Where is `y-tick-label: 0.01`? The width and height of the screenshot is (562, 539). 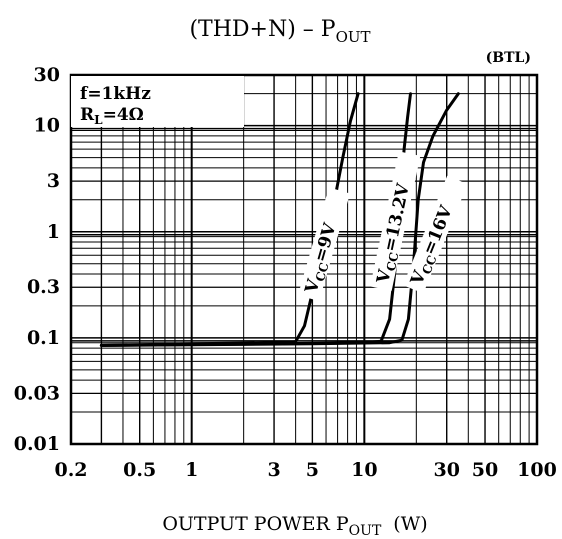 y-tick-label: 0.01 is located at coordinates (37, 444).